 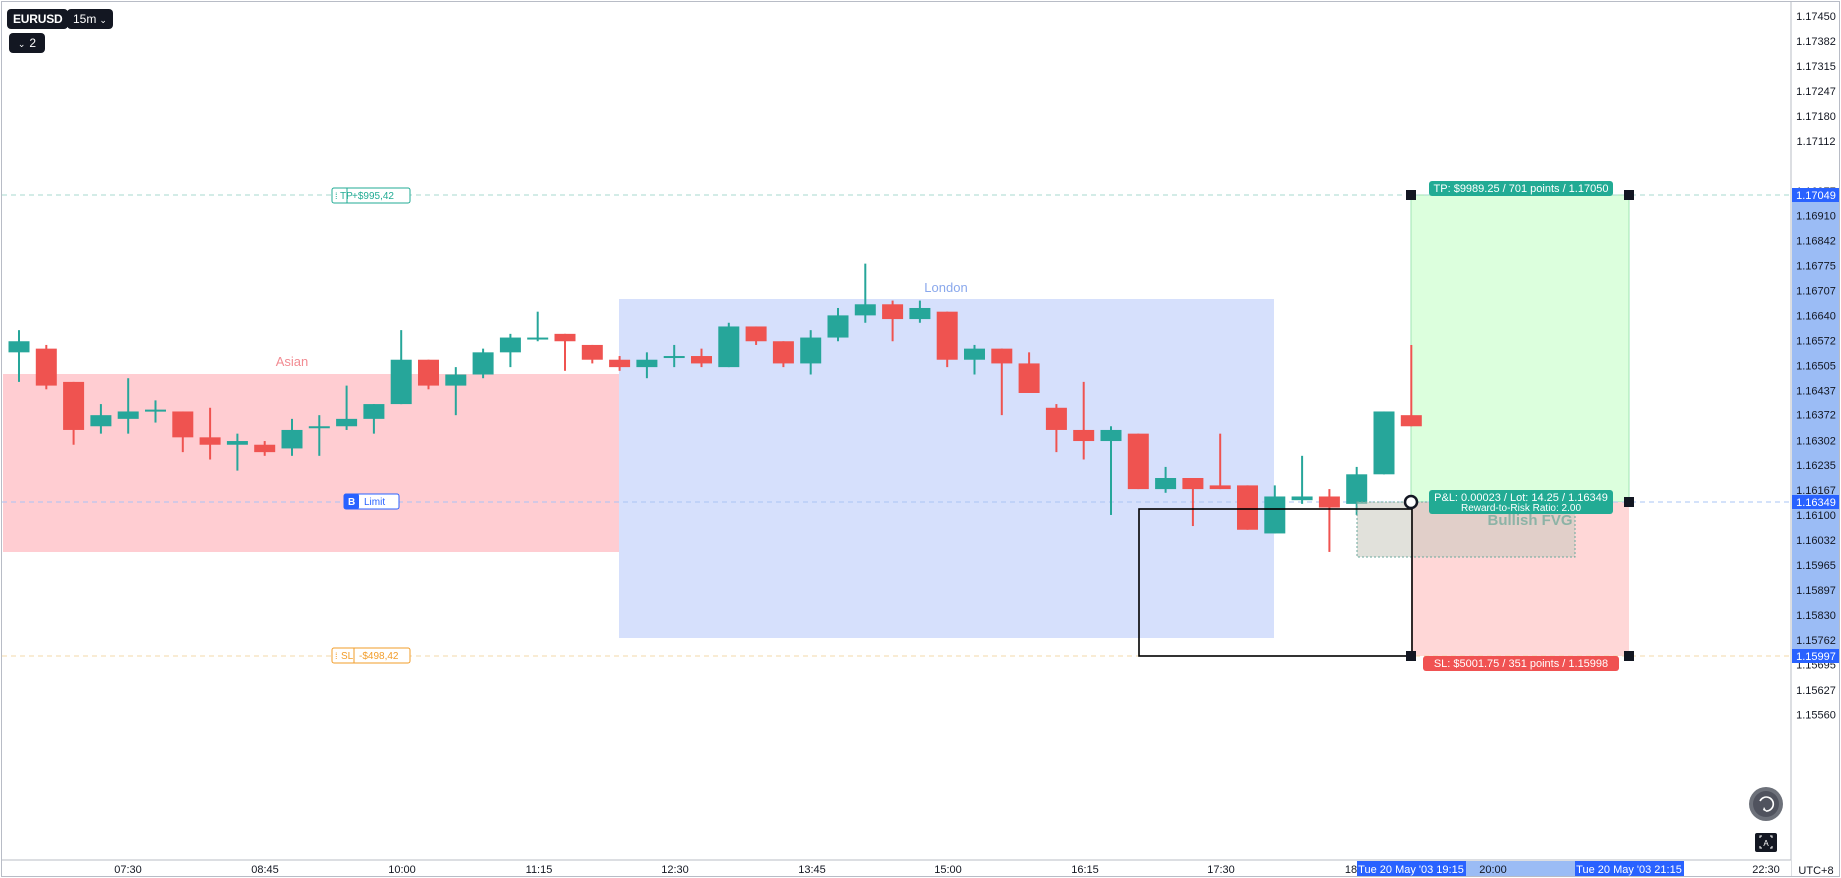 What do you see at coordinates (1351, 870) in the screenshot?
I see `time-tick-label: 18` at bounding box center [1351, 870].